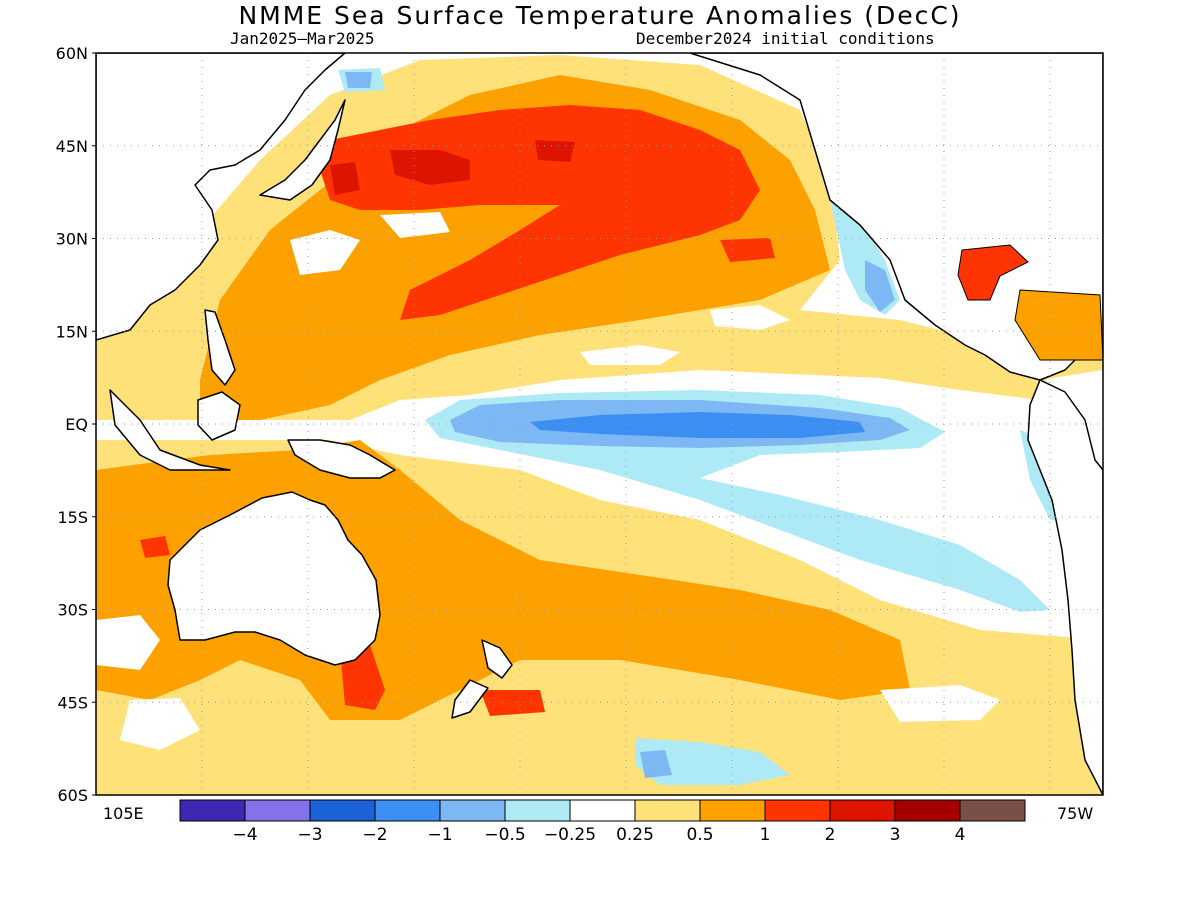  What do you see at coordinates (72, 239) in the screenshot?
I see `lat-label: 30N` at bounding box center [72, 239].